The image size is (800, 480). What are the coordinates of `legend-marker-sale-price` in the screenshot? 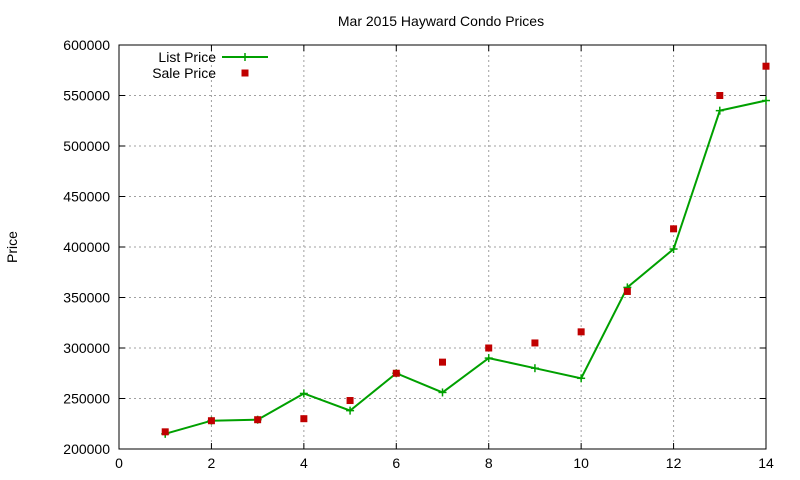 It's located at (245, 73).